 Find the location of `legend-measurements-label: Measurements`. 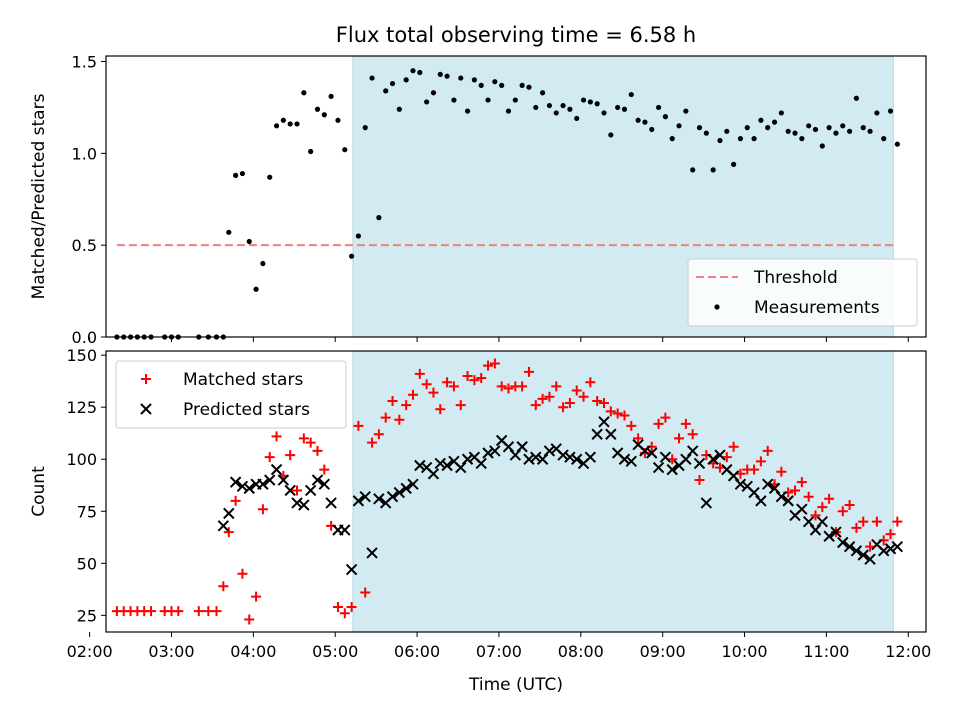

legend-measurements-label: Measurements is located at coordinates (817, 308).